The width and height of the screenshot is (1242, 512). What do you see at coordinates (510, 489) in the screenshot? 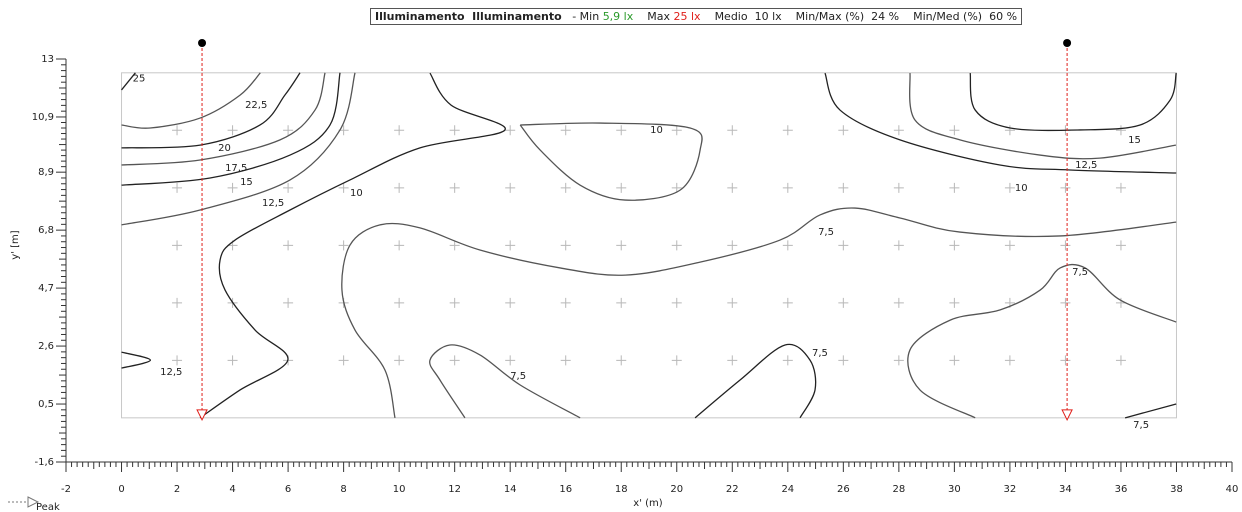
I see `x-tick-label: 14` at bounding box center [510, 489].